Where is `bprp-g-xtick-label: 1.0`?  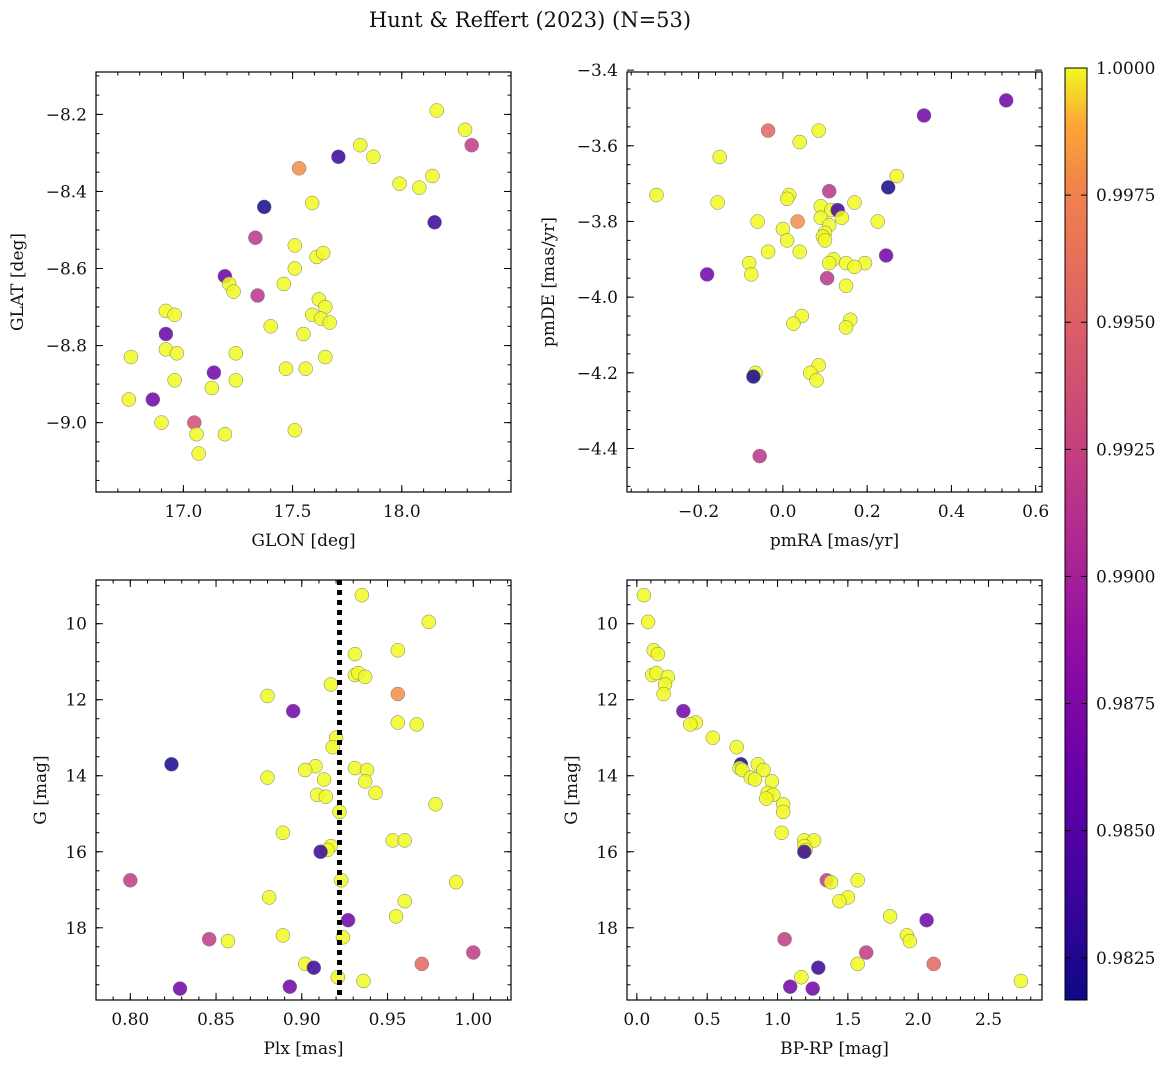 bprp-g-xtick-label: 1.0 is located at coordinates (777, 1020).